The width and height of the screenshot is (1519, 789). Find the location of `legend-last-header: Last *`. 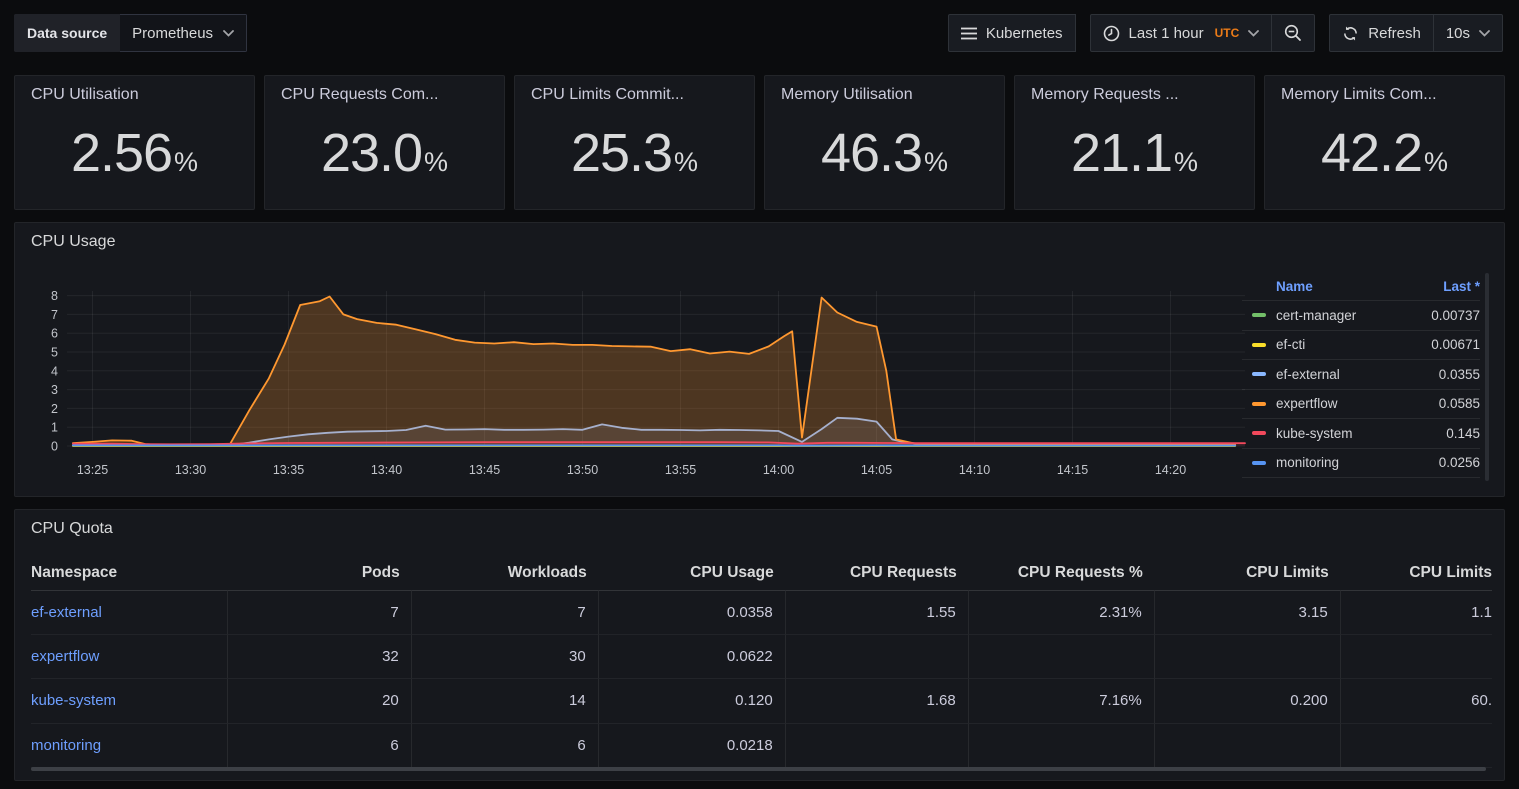

legend-last-header: Last * is located at coordinates (1461, 286).